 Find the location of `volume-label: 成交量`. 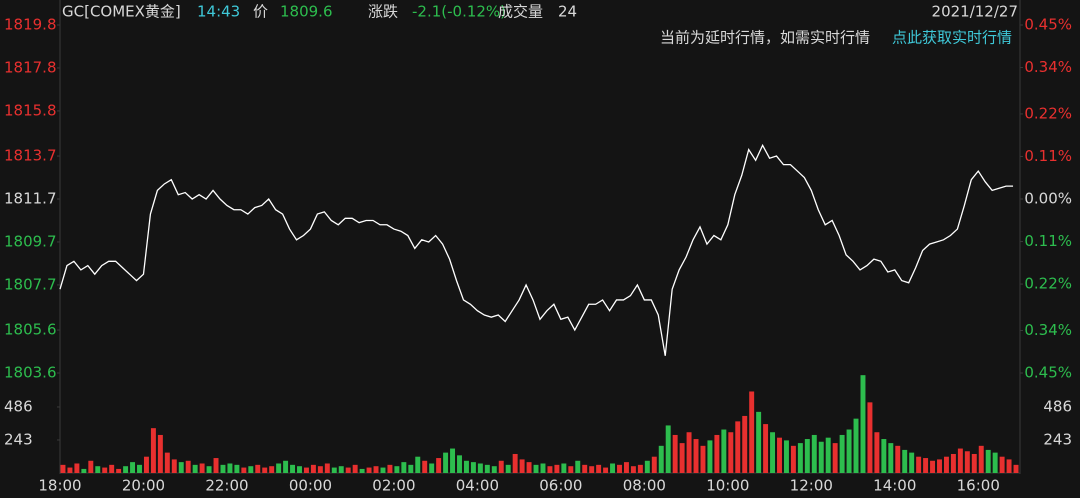

volume-label: 成交量 is located at coordinates (520, 12).